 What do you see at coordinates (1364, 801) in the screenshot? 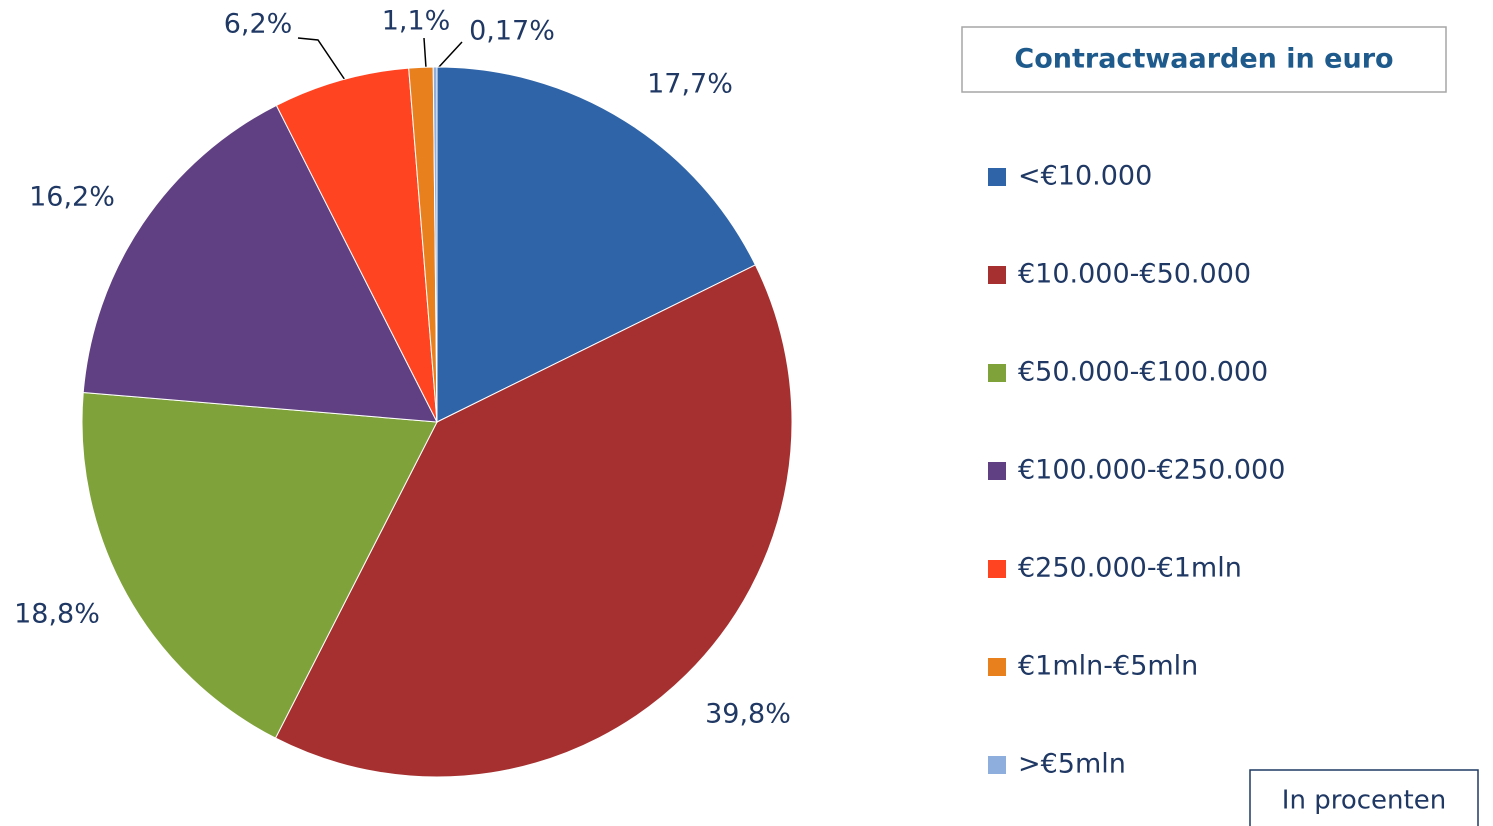
I see `note: In procenten` at bounding box center [1364, 801].